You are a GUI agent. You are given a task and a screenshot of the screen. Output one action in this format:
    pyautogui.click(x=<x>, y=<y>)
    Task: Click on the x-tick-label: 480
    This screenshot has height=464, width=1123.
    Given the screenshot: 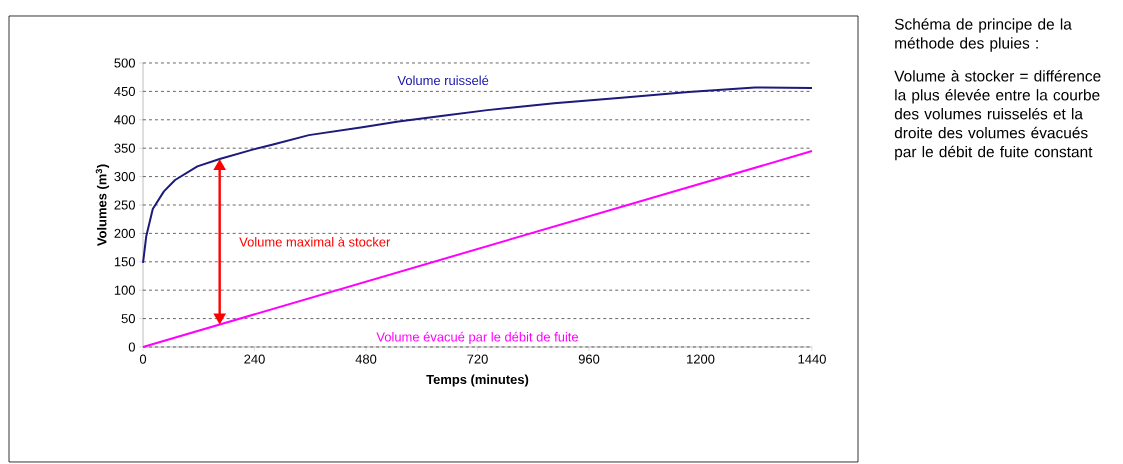 What is the action you would take?
    pyautogui.click(x=366, y=359)
    